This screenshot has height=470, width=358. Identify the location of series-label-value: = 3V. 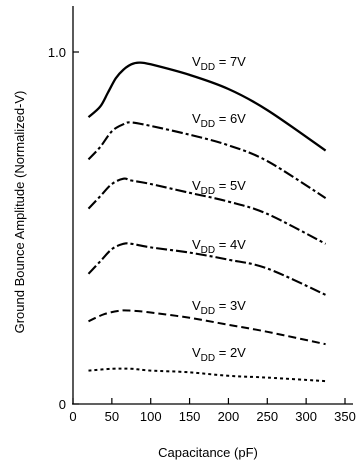
(230, 305).